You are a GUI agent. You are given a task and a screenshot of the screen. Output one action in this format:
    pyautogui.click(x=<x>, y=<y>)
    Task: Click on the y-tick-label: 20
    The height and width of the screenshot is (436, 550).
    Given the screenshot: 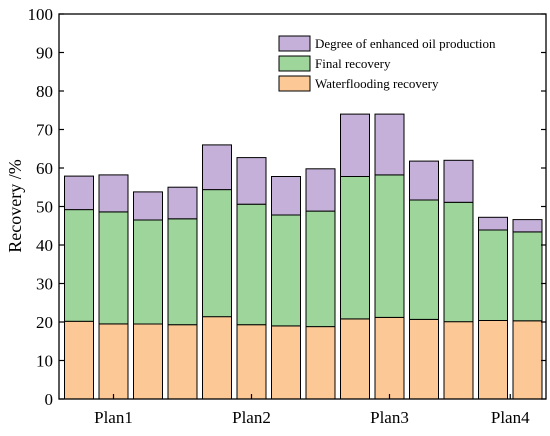 What is the action you would take?
    pyautogui.click(x=44, y=322)
    